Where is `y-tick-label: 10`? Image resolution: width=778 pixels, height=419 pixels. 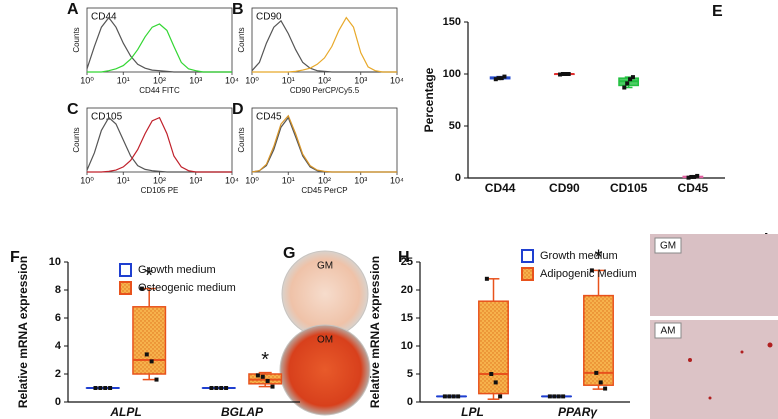
y-tick-label: 10 is located at coordinates (55, 262).